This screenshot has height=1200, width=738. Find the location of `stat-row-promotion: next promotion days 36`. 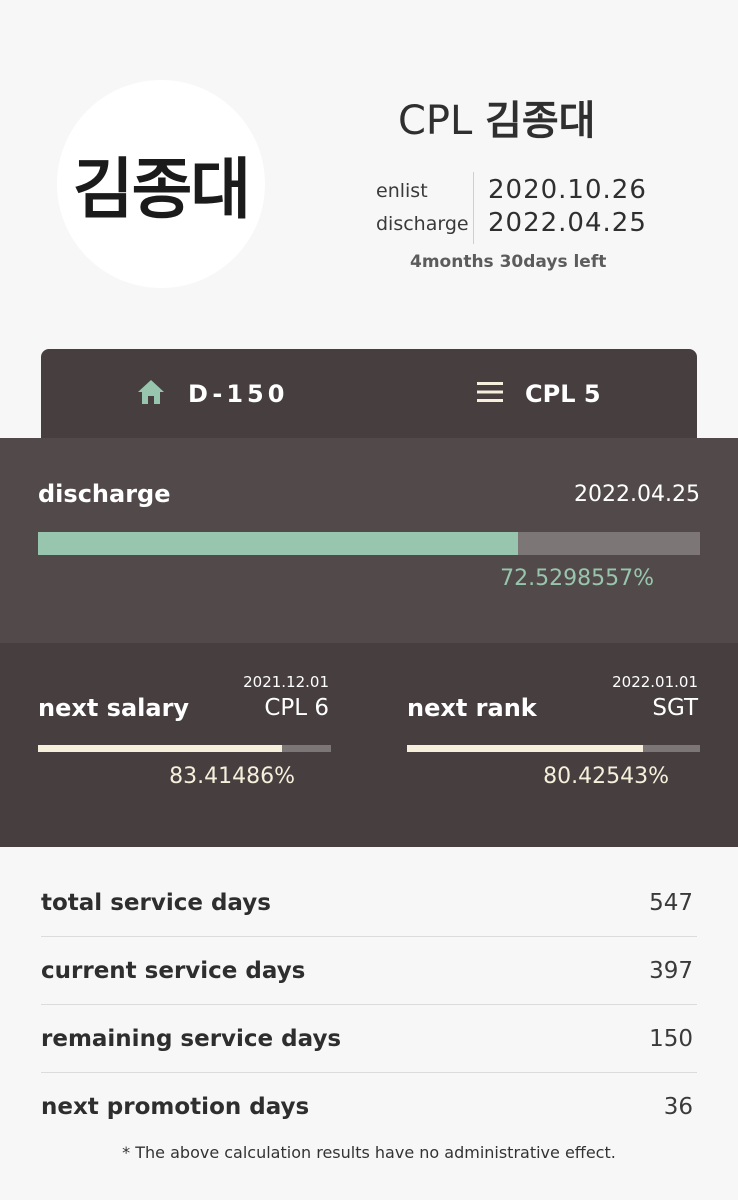

stat-row-promotion: next promotion days 36 is located at coordinates (369, 1107).